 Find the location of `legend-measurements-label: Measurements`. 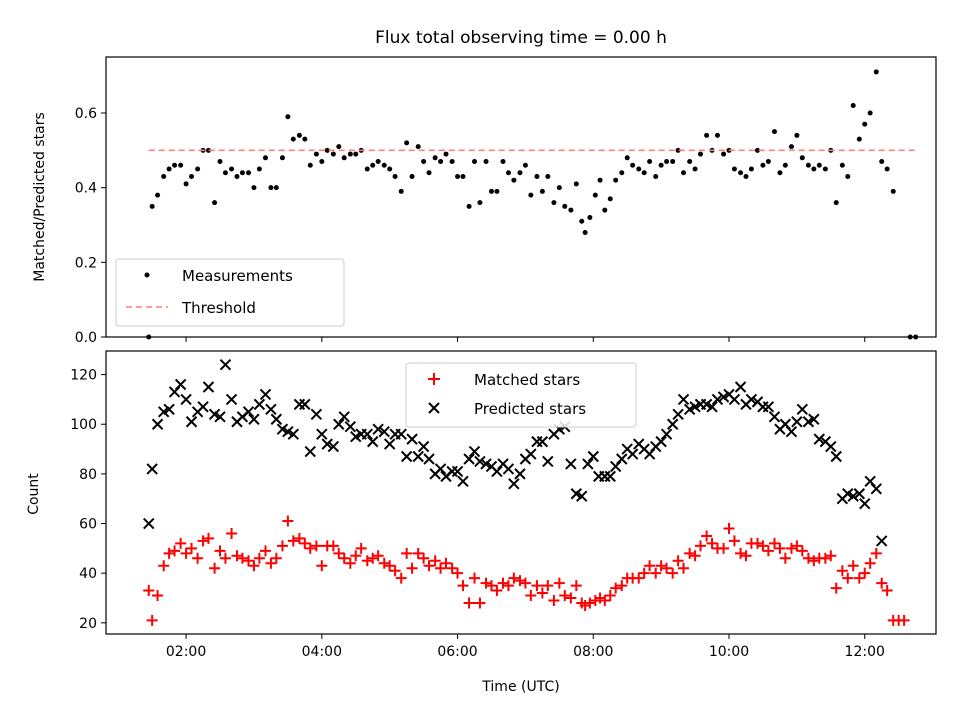

legend-measurements-label: Measurements is located at coordinates (237, 276).